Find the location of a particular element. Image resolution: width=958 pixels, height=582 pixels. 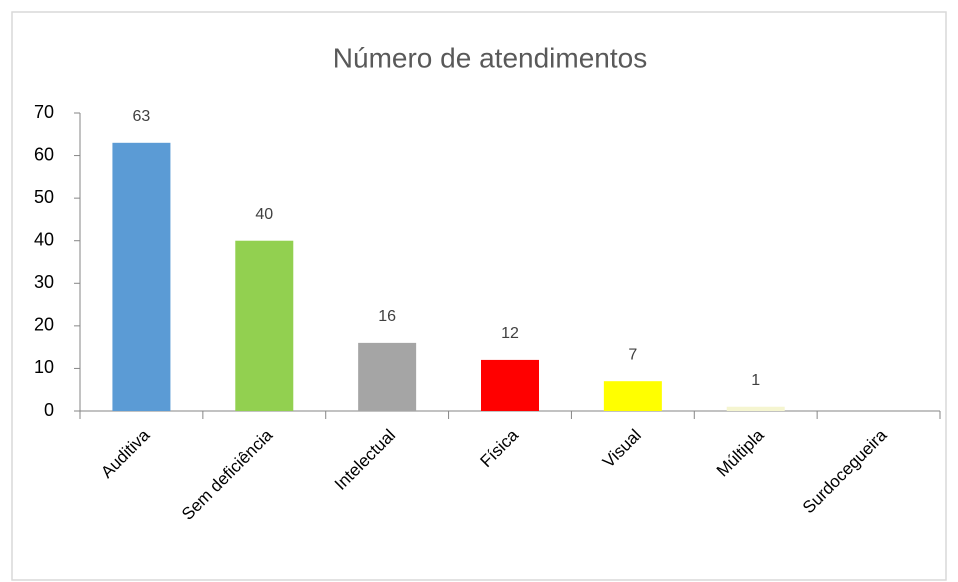

data-label: 40 is located at coordinates (264, 214).